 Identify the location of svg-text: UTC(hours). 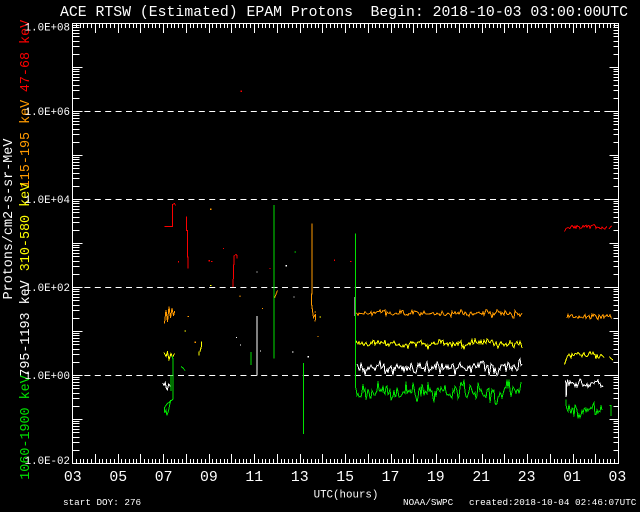
(346, 496).